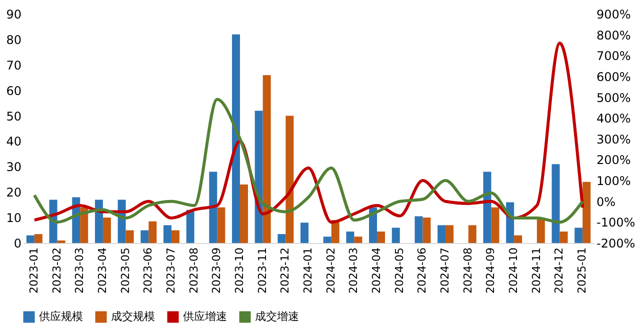  Describe the element at coordinates (353, 271) in the screenshot. I see `x-tick-label: 2024-03` at that location.